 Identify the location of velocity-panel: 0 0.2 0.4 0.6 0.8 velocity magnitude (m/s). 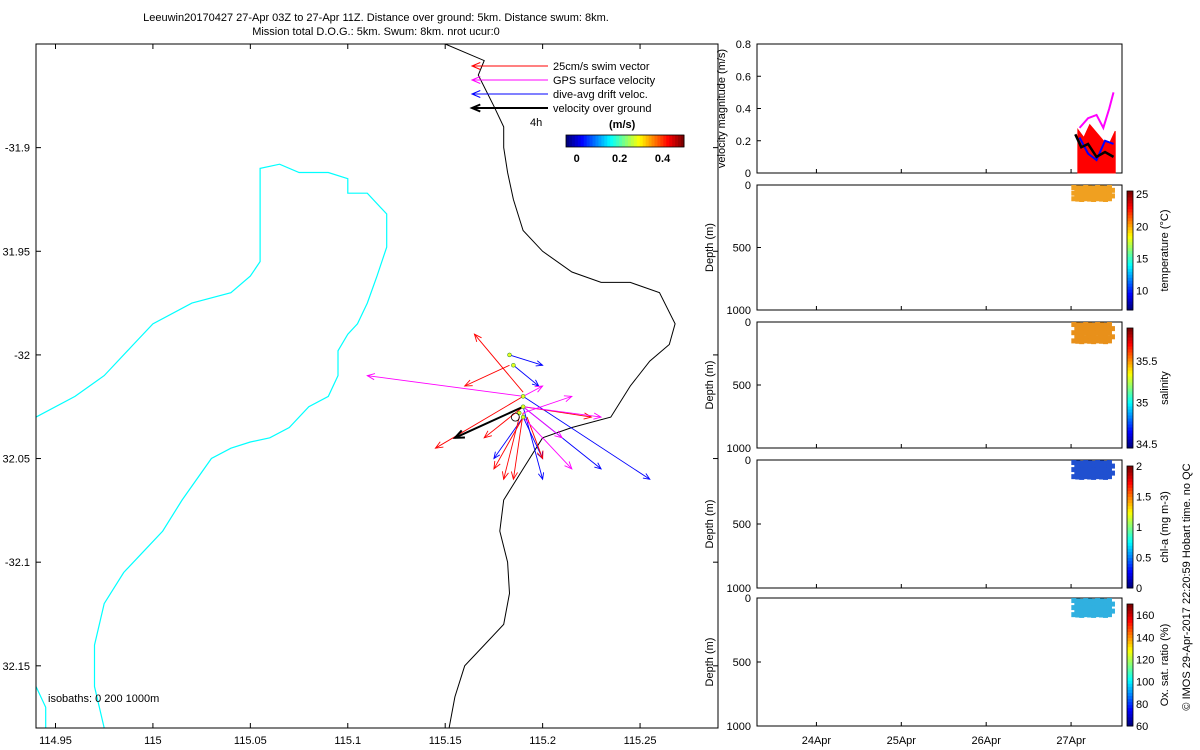
(919, 109).